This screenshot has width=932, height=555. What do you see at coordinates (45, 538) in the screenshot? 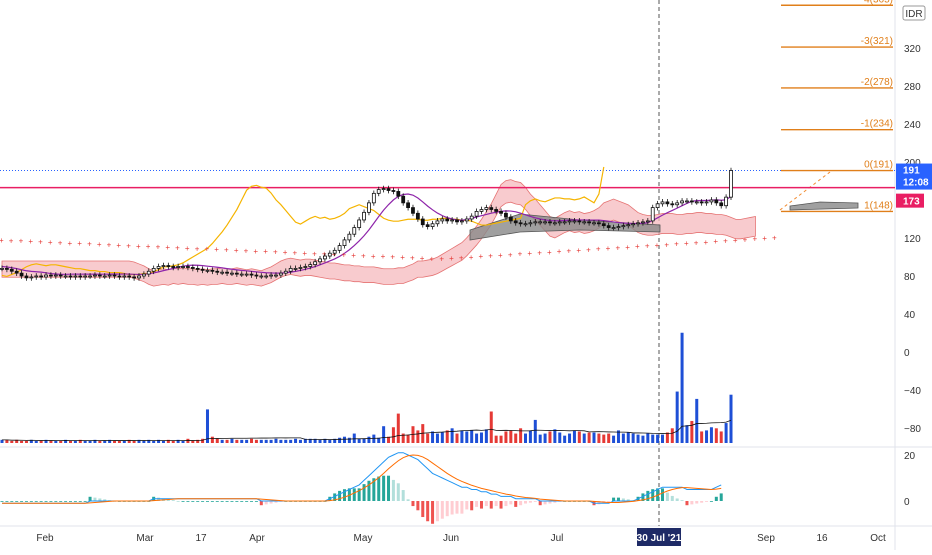
I see `time-tick-label: Feb` at bounding box center [45, 538].